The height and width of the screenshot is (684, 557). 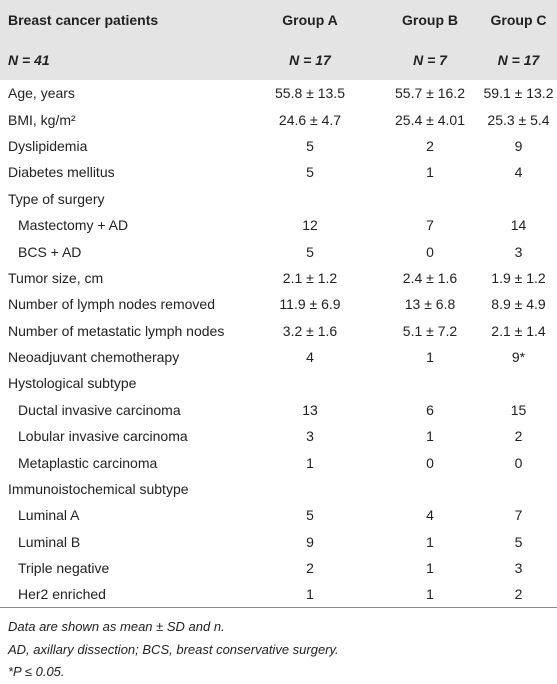 What do you see at coordinates (48, 145) in the screenshot?
I see `row-label: Dyslipidemia` at bounding box center [48, 145].